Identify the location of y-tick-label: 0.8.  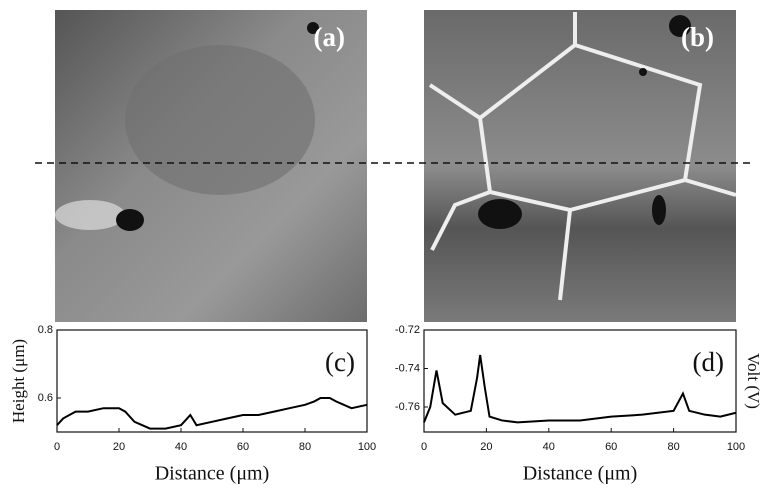
(45, 330).